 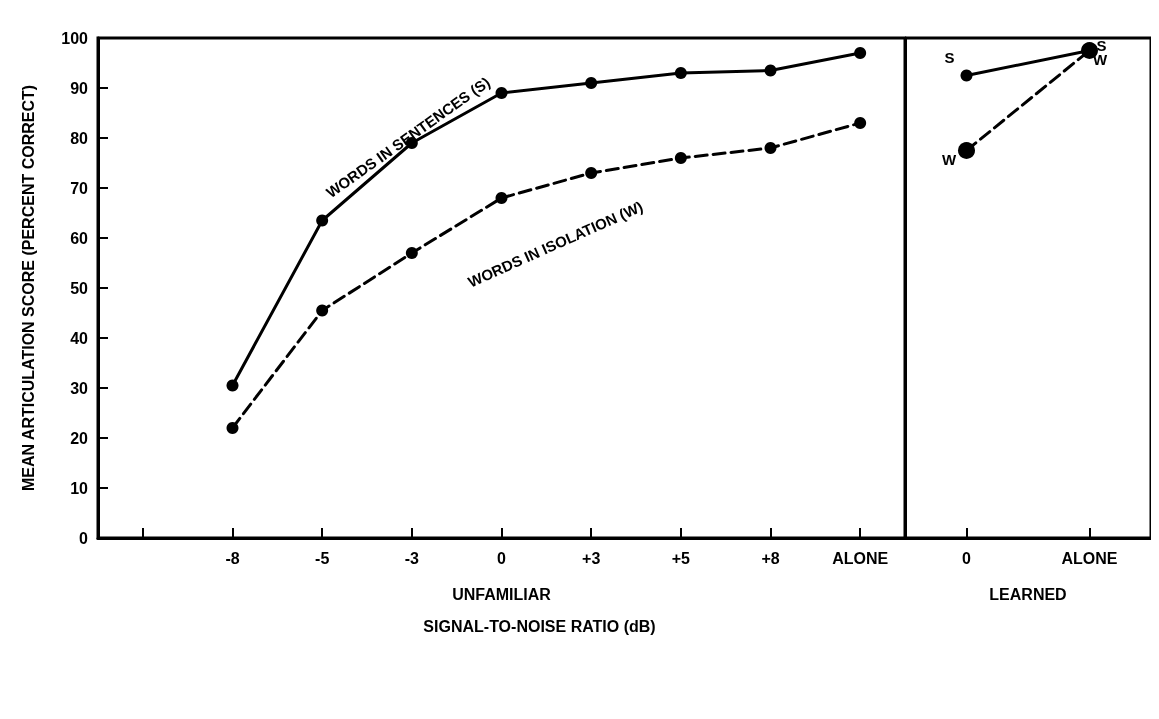 What do you see at coordinates (79, 488) in the screenshot?
I see `y-tick-label: 10` at bounding box center [79, 488].